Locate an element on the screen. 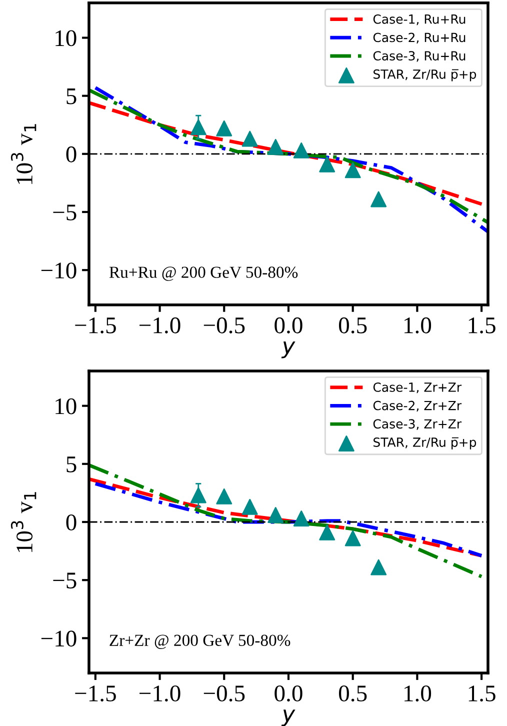  legend-label: Case-2, Zr+Zr is located at coordinates (417, 406).